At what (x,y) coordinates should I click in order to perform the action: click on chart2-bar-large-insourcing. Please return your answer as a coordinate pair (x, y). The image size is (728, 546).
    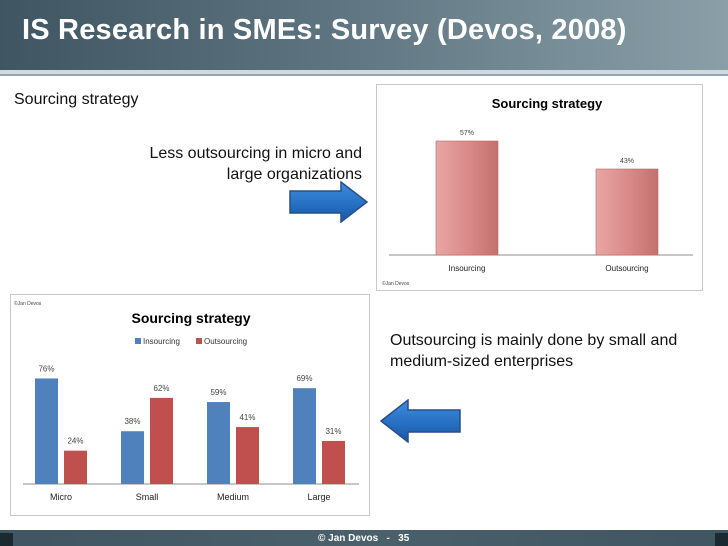
    Looking at the image, I should click on (304, 436).